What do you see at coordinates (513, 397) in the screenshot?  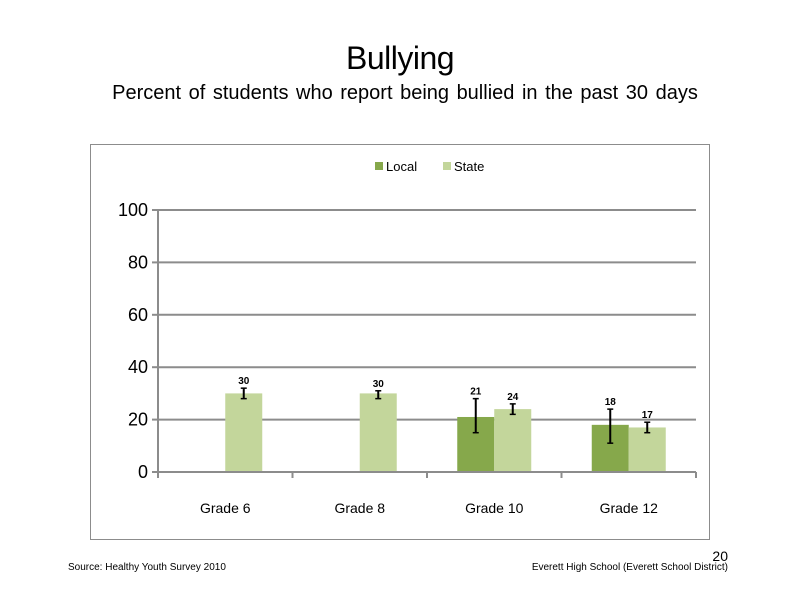 I see `data-label: 24` at bounding box center [513, 397].